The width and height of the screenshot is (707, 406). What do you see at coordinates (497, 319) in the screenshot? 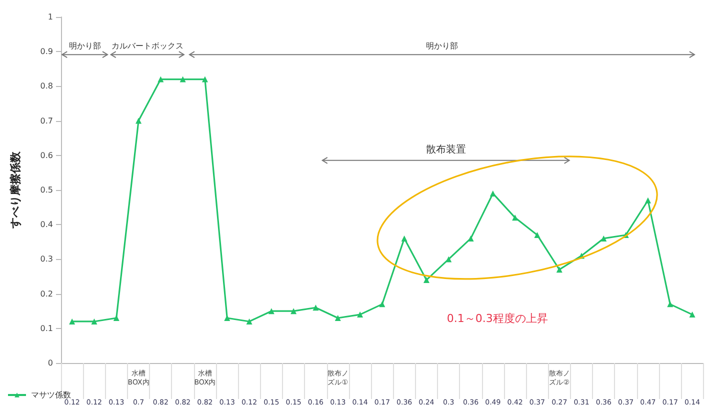
I see `annotation: 0.1～0.3程度の上昇` at bounding box center [497, 319].